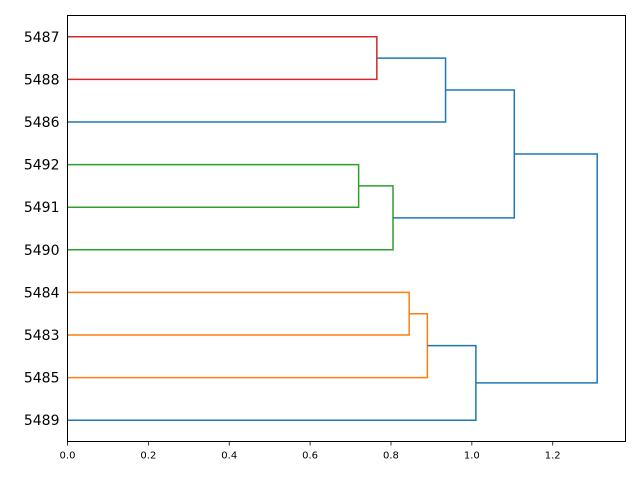 This screenshot has height=480, width=640. I want to click on leaf-label: 5490, so click(42, 251).